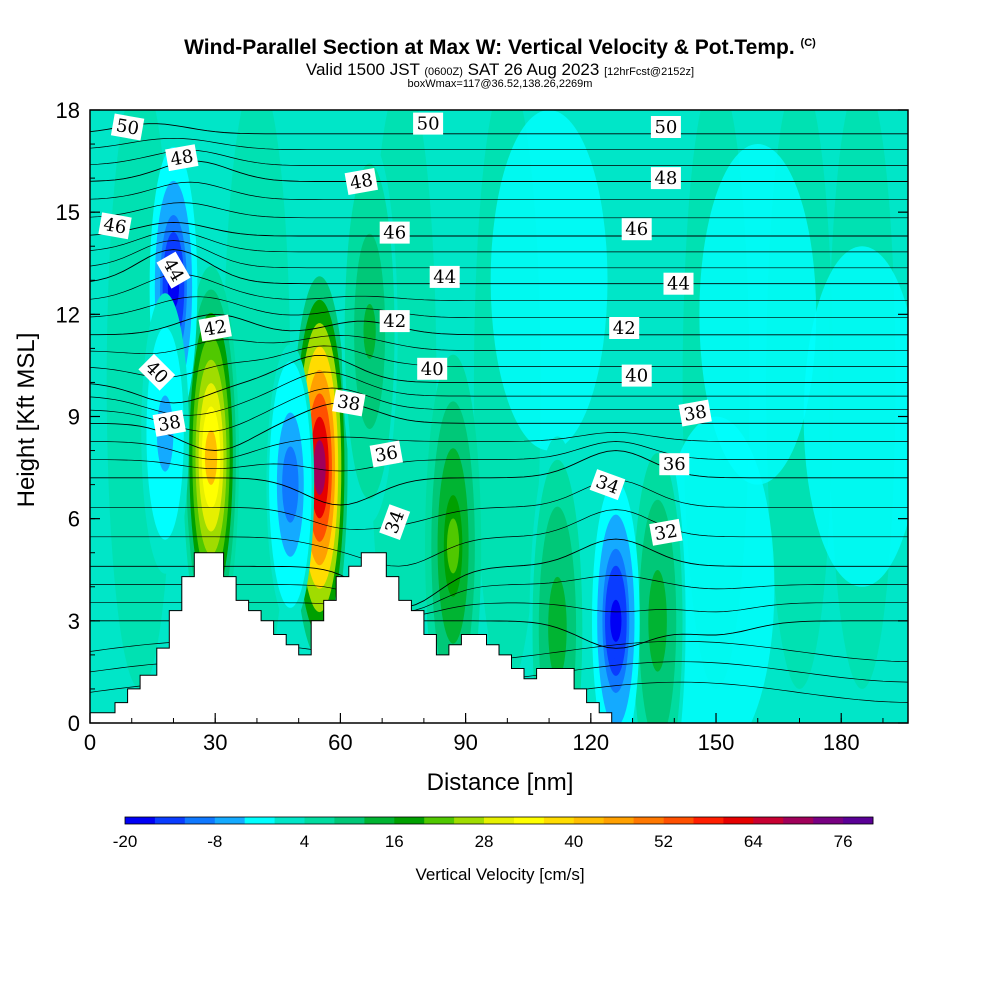 This screenshot has height=1000, width=1000. Describe the element at coordinates (493, 833) in the screenshot. I see `colorbar: -20 -8 4 16 28 40 52 64 76` at that location.